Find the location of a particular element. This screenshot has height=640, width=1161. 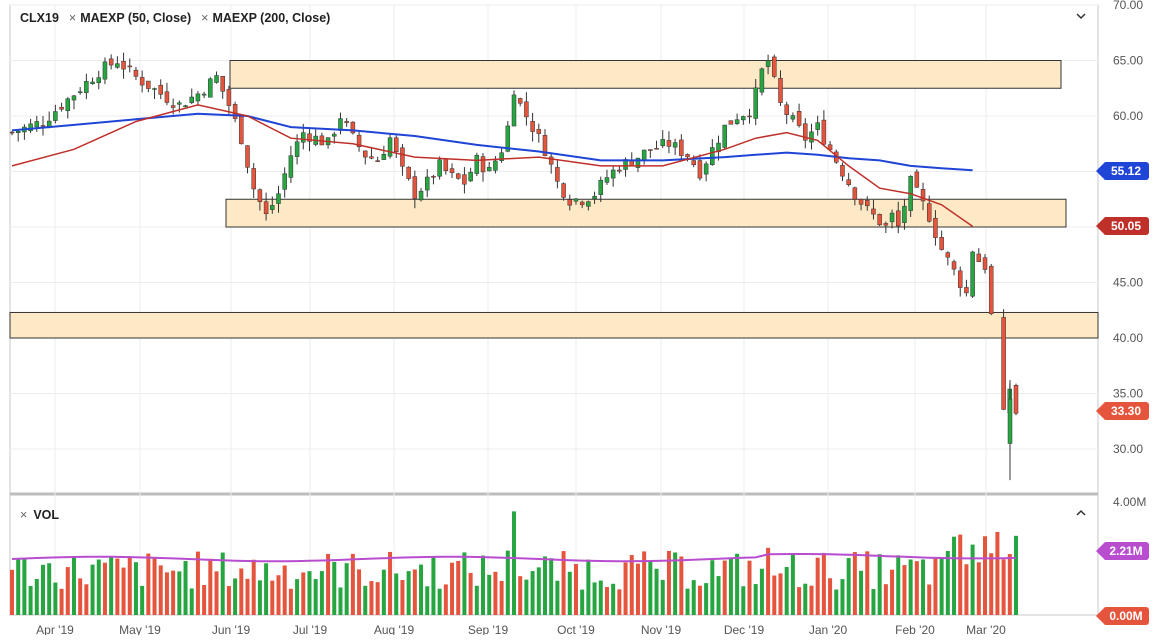

time-tick-label: Mar '20 is located at coordinates (986, 629).